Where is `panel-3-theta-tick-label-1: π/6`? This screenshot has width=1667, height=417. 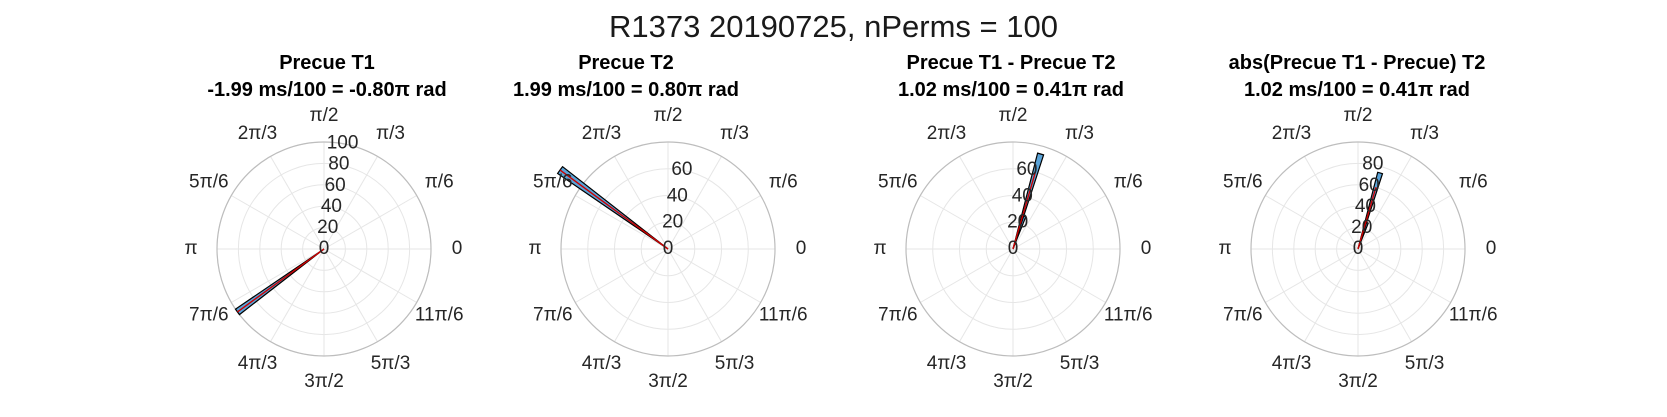
panel-3-theta-tick-label-1: π/6 is located at coordinates (1128, 182).